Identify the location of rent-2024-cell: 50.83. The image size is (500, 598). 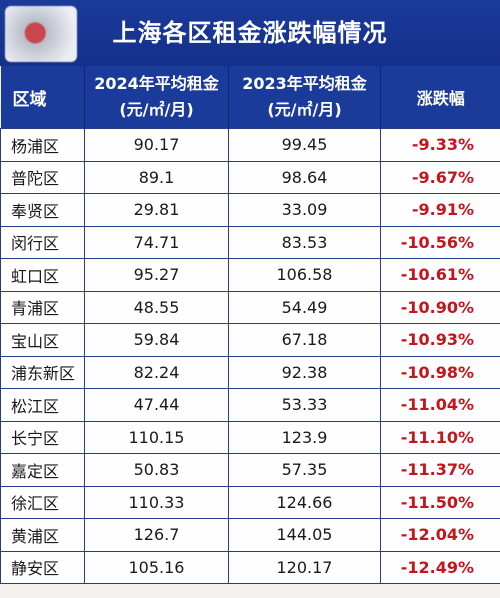
(156, 470).